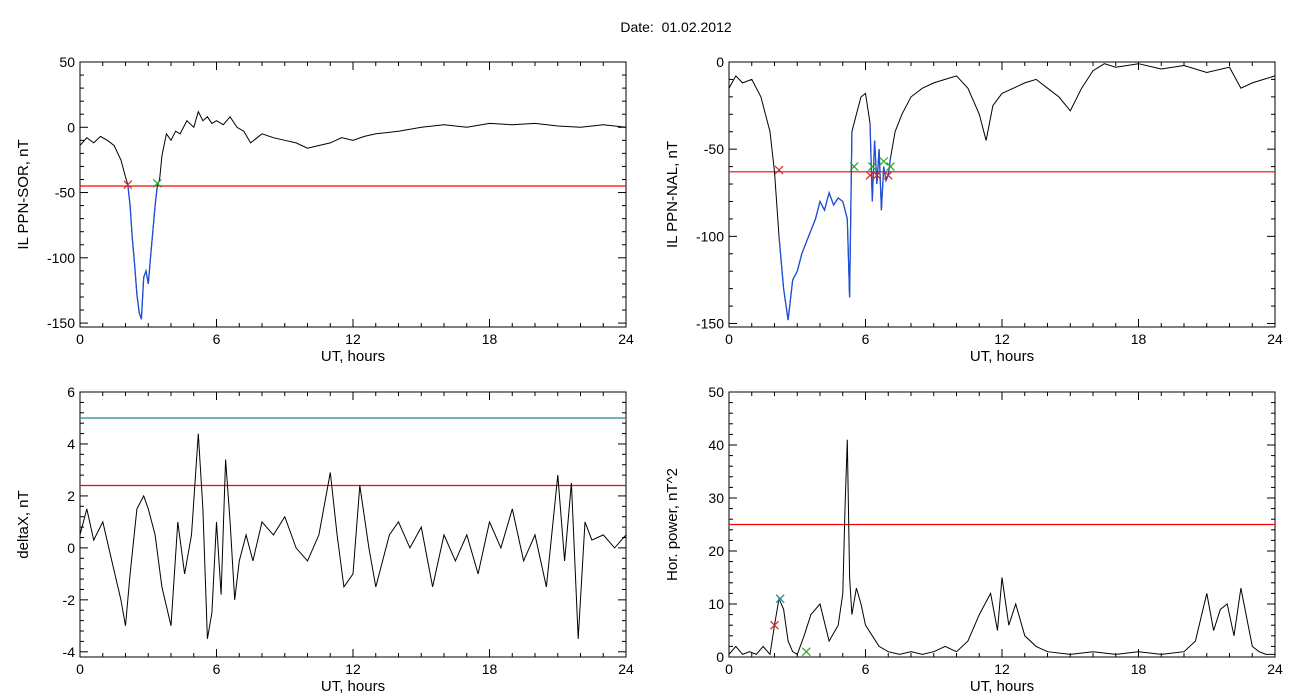 The height and width of the screenshot is (700, 1300). What do you see at coordinates (69, 600) in the screenshot?
I see `y-tick-label: -2` at bounding box center [69, 600].